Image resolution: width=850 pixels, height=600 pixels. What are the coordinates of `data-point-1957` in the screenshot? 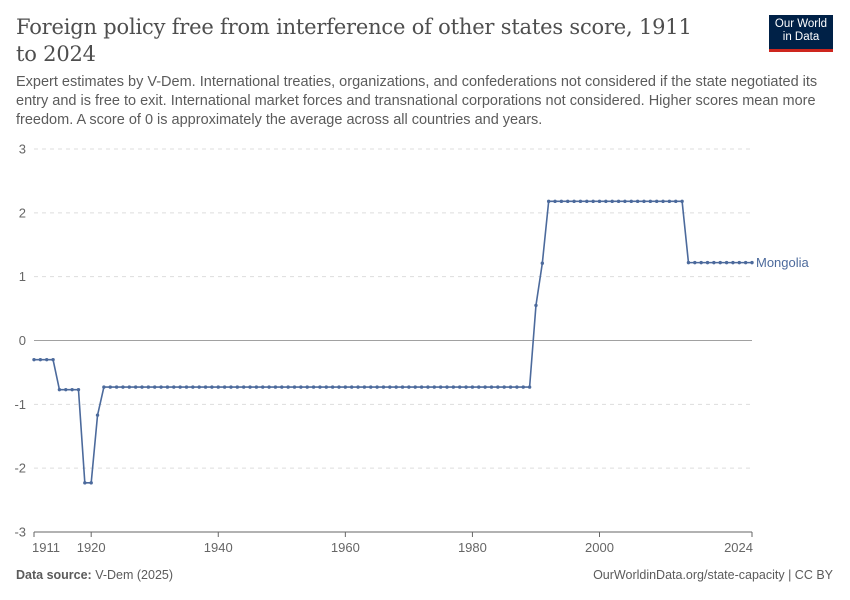 It's located at (326, 387).